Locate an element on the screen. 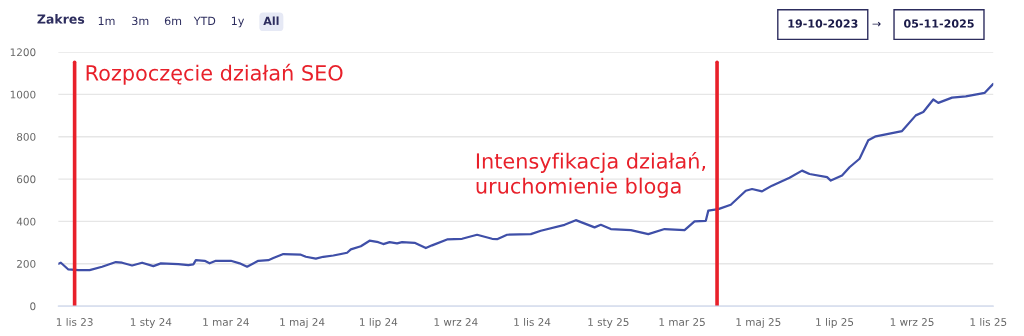 Image resolution: width=1024 pixels, height=336 pixels. x-tick-label: 1 maj 24 is located at coordinates (302, 322).